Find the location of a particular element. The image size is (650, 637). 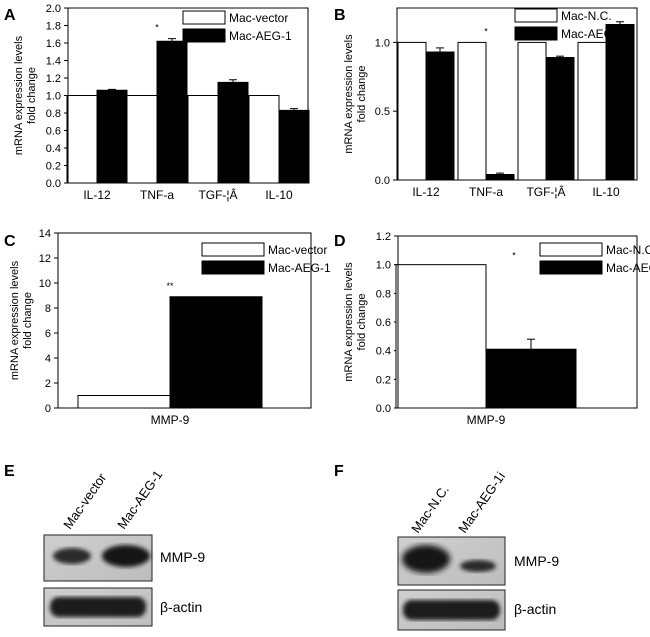

x-tick-label-b-1: TNF-a is located at coordinates (486, 192).